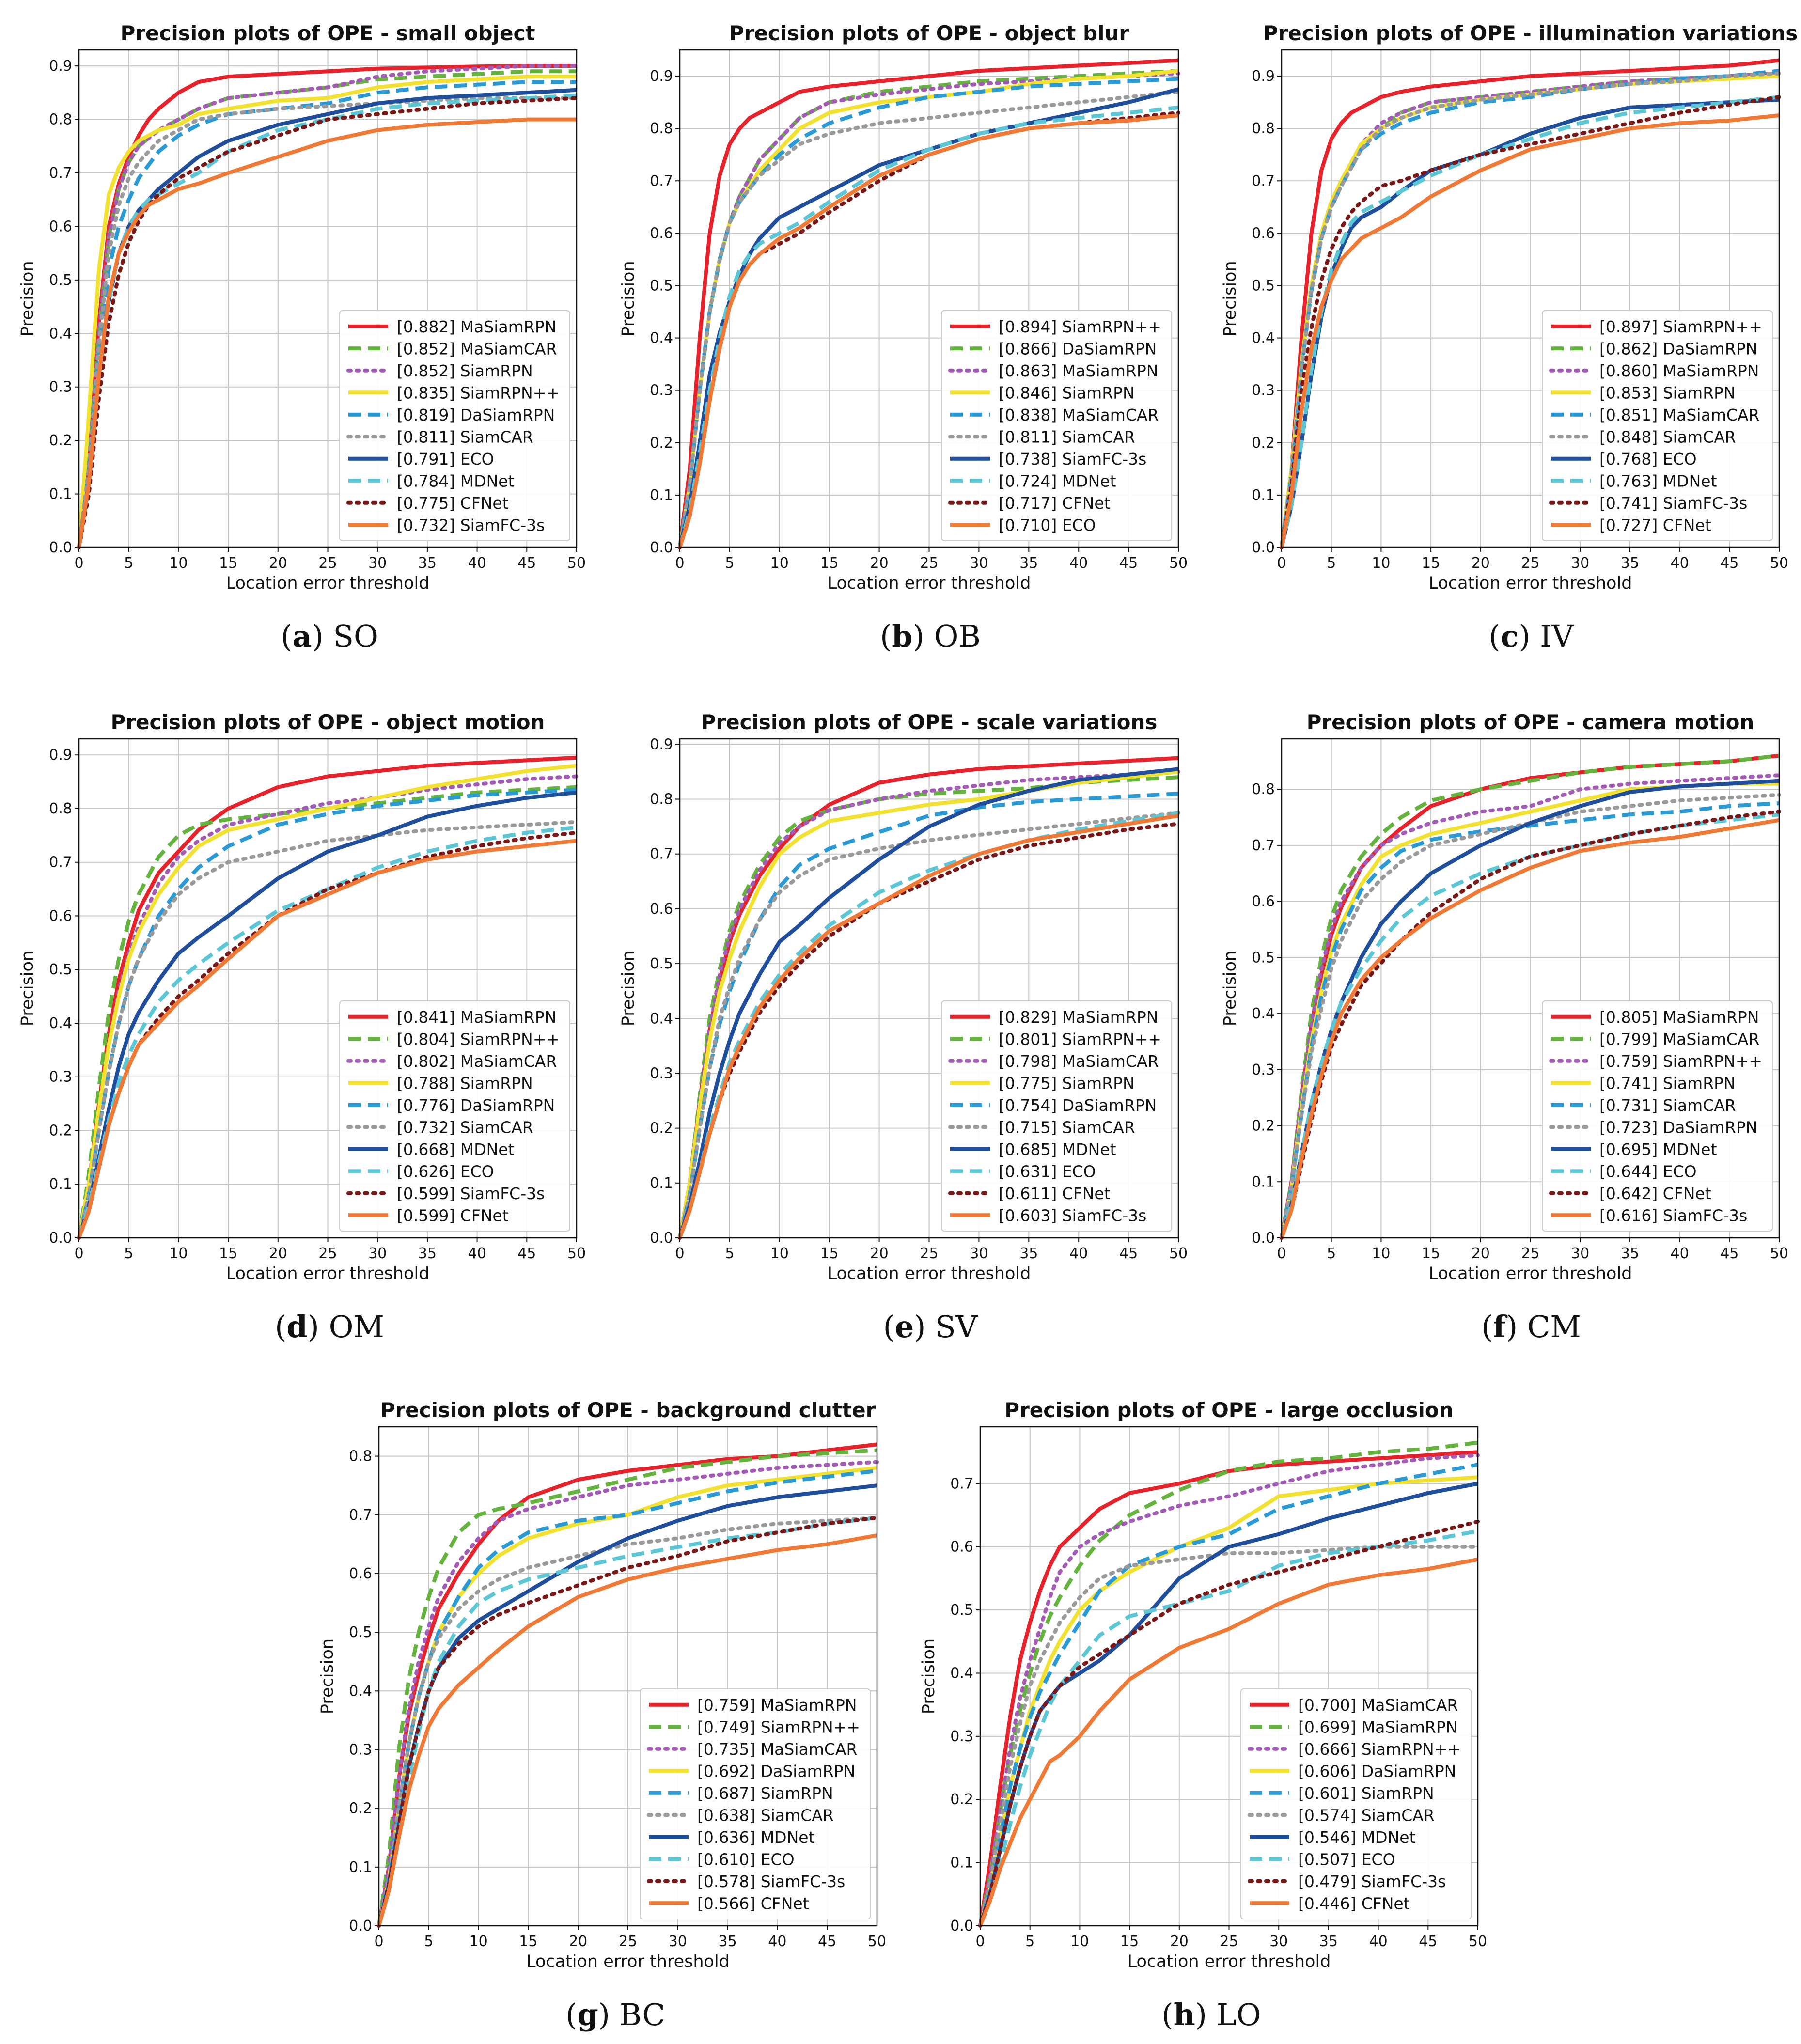 The height and width of the screenshot is (2044, 1801). What do you see at coordinates (777, 1705) in the screenshot?
I see `legend-entry: [0.759] MaSiamRPN` at bounding box center [777, 1705].